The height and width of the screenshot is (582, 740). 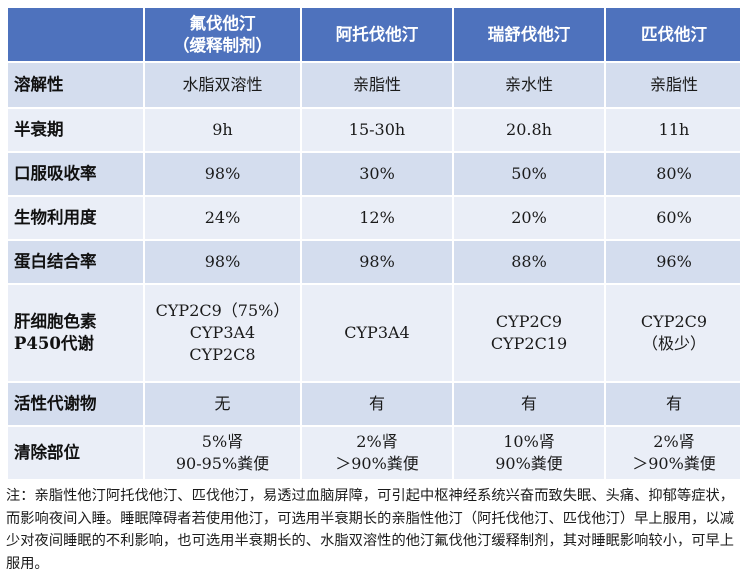 I want to click on cell-line: 匹伐他汀, so click(x=674, y=34).